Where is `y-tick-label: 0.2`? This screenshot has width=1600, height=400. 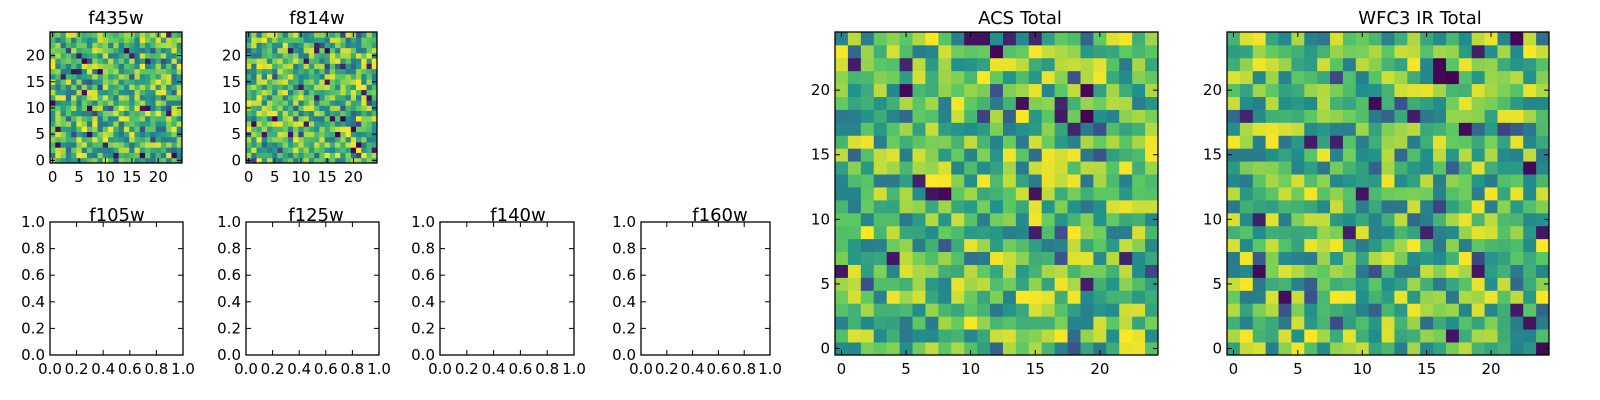 y-tick-label: 0.2 is located at coordinates (229, 328).